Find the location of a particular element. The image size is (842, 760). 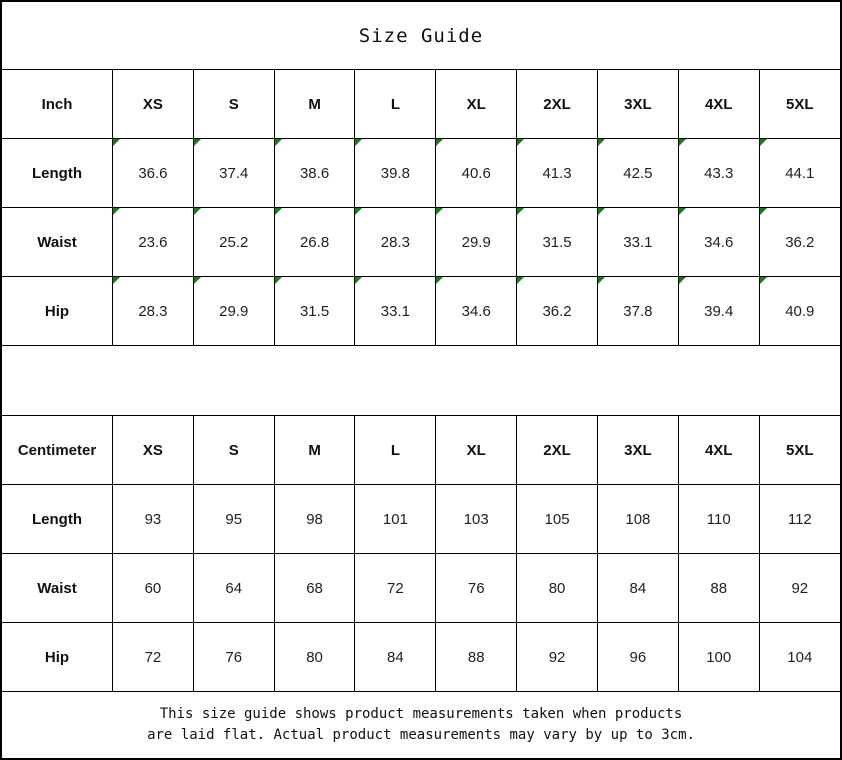

cell-text: 3XL is located at coordinates (638, 450).